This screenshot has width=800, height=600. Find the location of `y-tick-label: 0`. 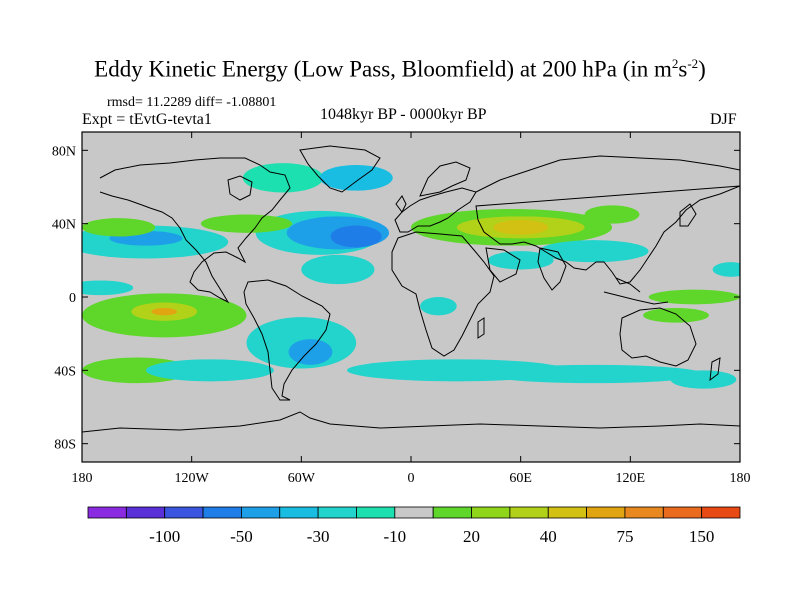

y-tick-label: 0 is located at coordinates (72, 298).